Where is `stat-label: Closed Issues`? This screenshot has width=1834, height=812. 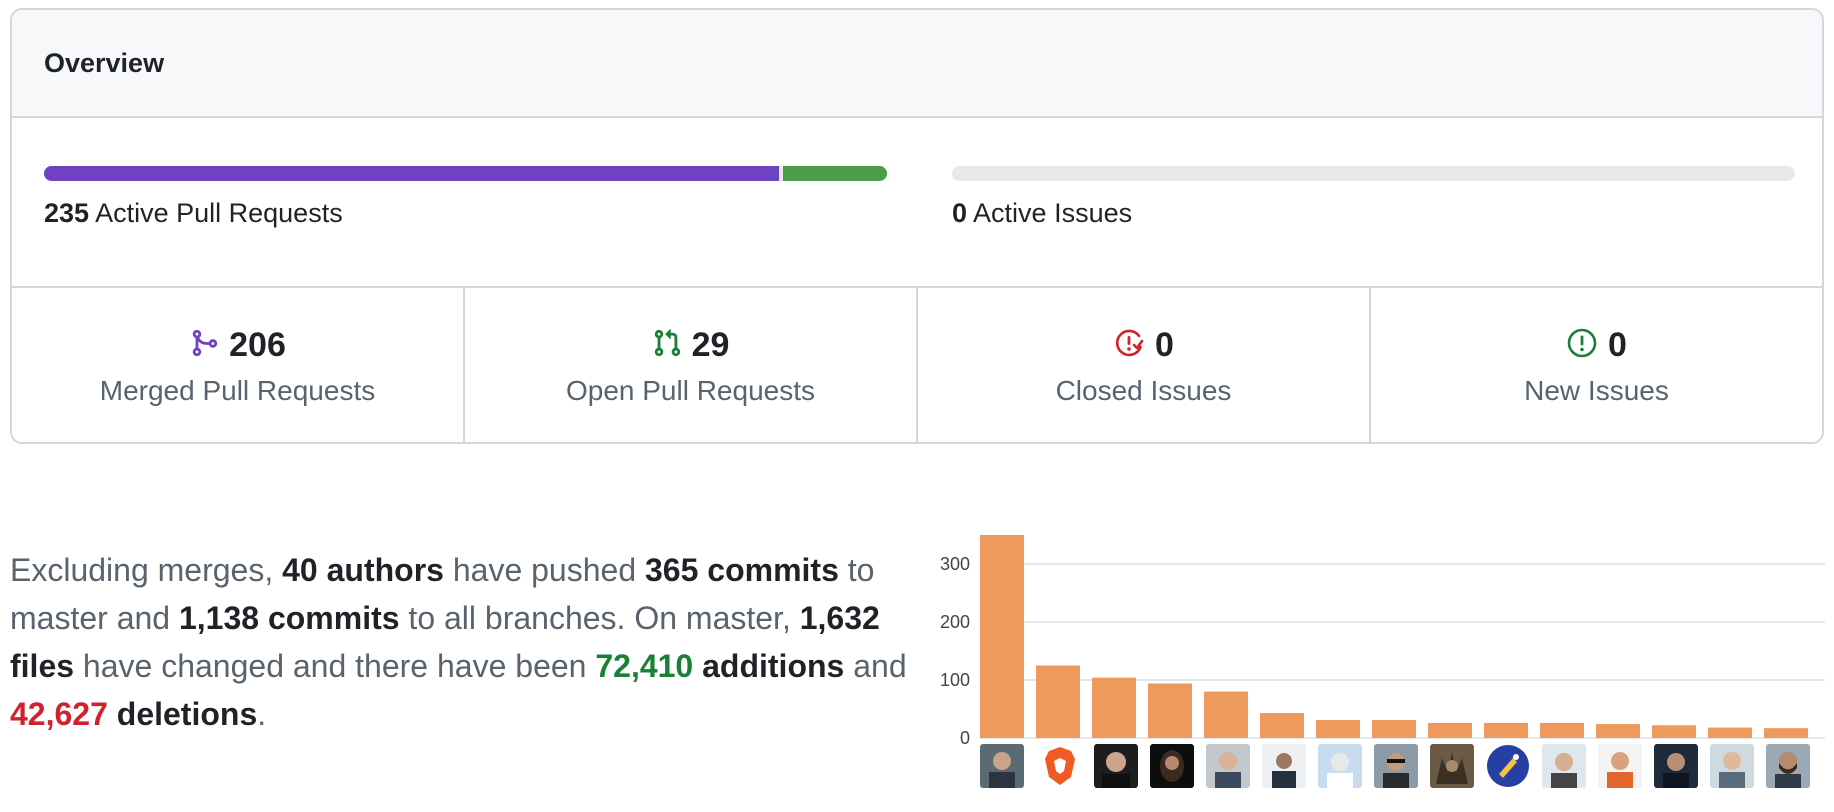 stat-label: Closed Issues is located at coordinates (1143, 390).